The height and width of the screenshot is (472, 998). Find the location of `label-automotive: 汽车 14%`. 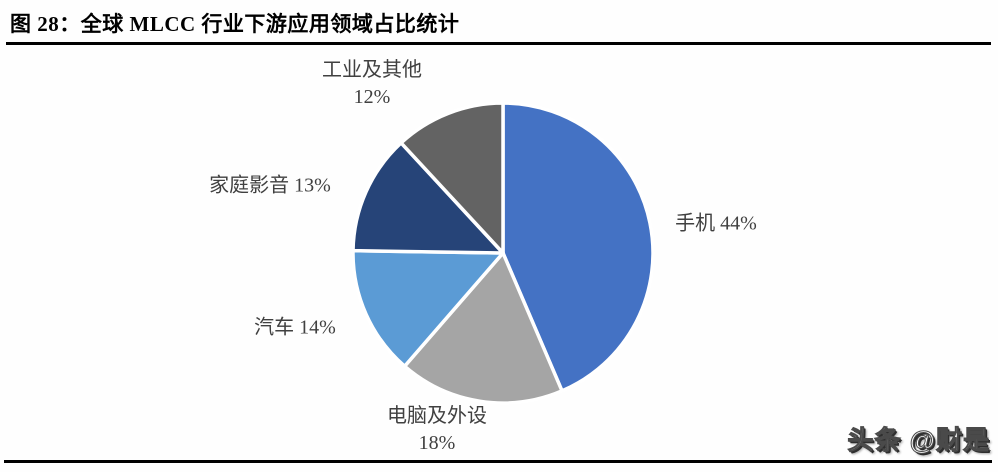

label-automotive: 汽车 14% is located at coordinates (295, 327).